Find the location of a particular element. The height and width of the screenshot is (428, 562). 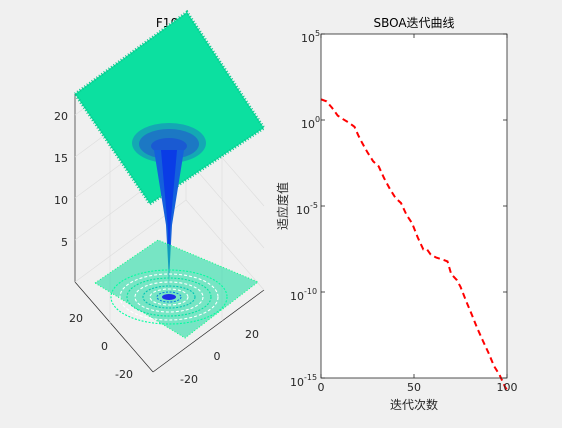

z-tick-label: 20 is located at coordinates (61, 116).